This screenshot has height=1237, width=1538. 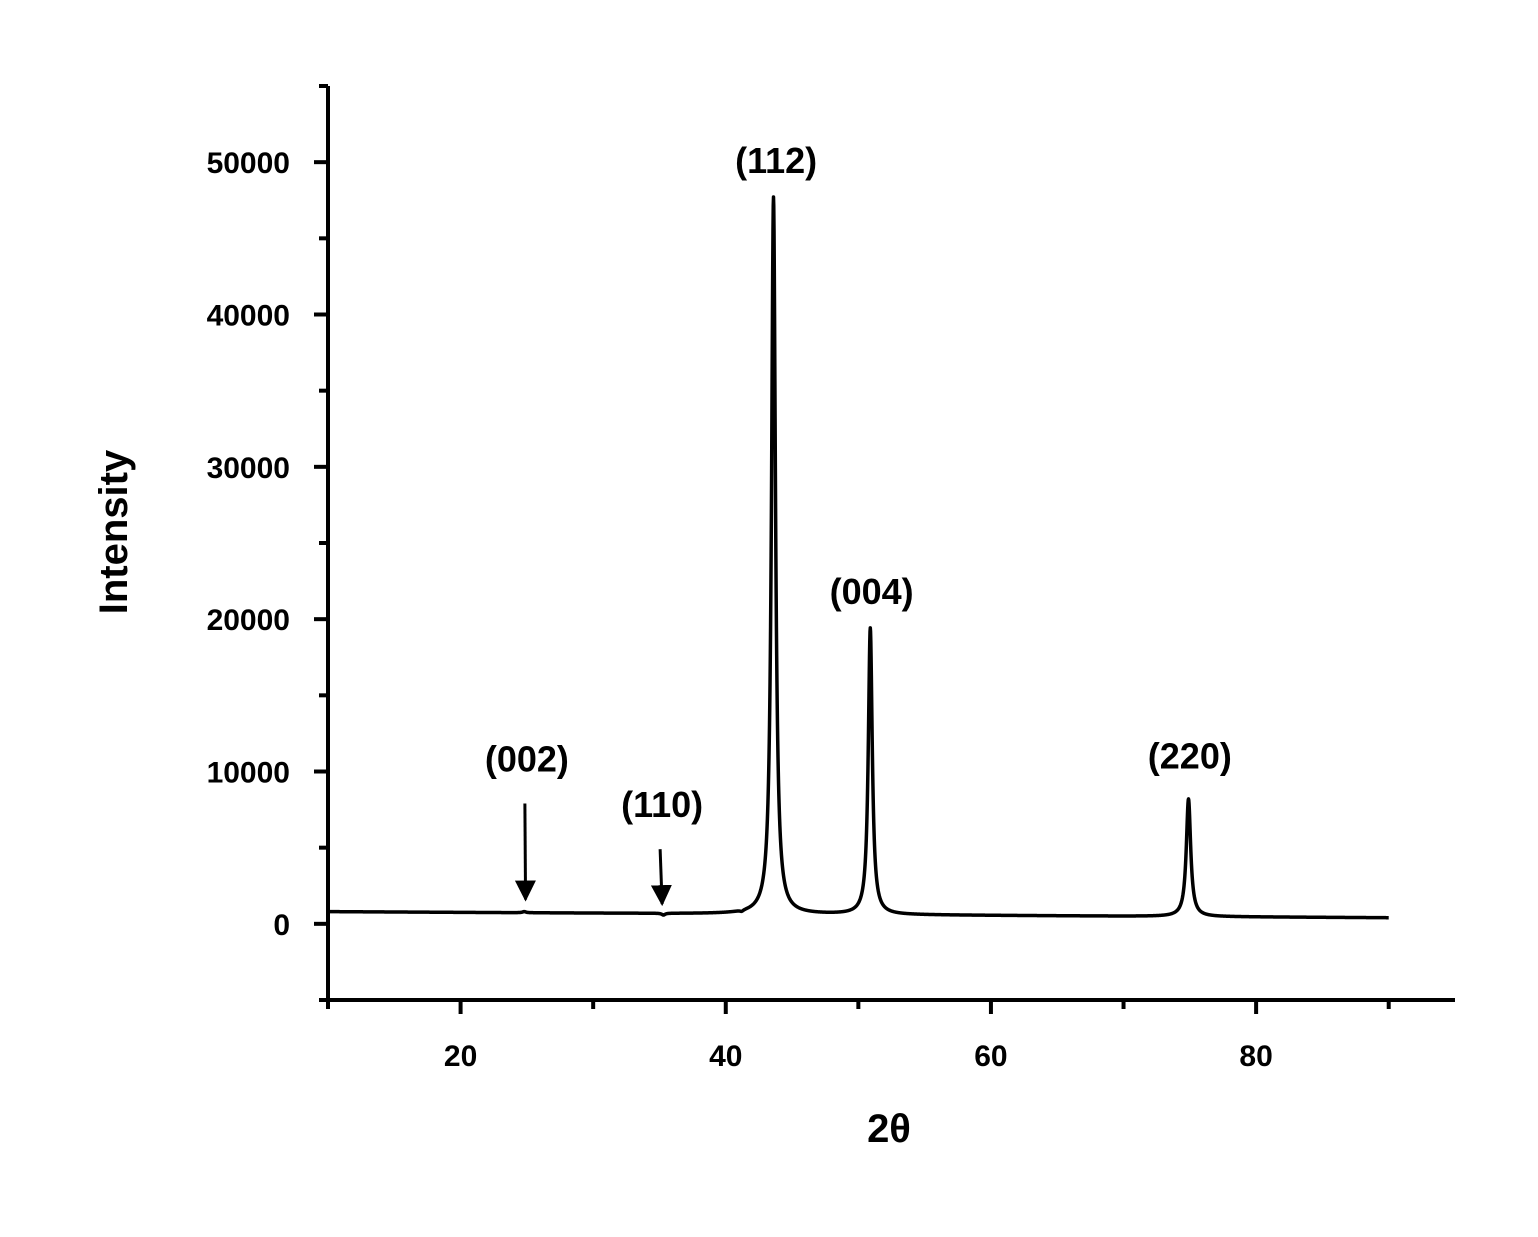 I want to click on y-tick-label: 20000, so click(x=248, y=620).